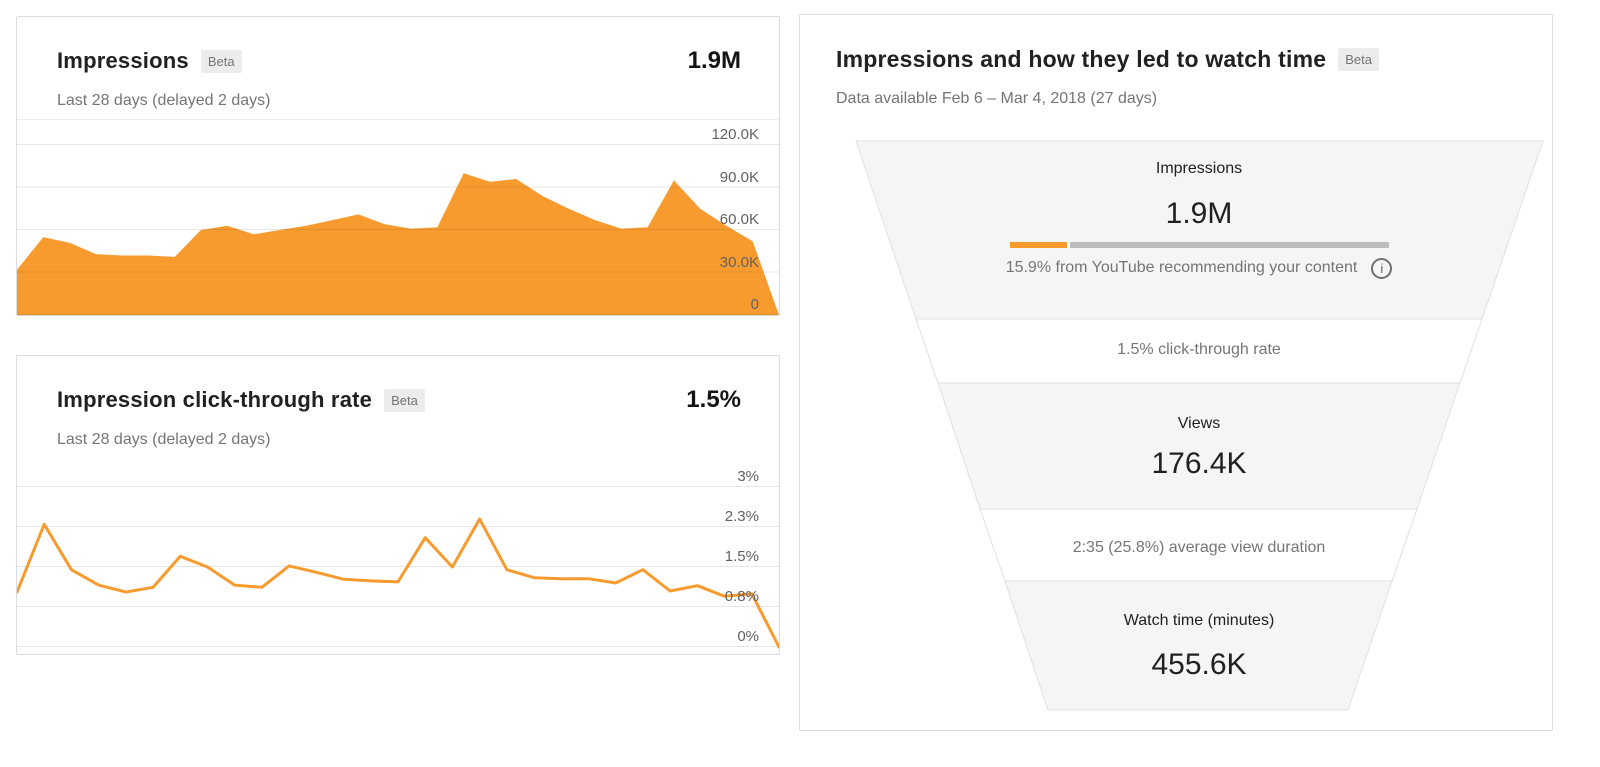 This screenshot has width=1600, height=767. Describe the element at coordinates (398, 244) in the screenshot. I see `area-series` at that location.